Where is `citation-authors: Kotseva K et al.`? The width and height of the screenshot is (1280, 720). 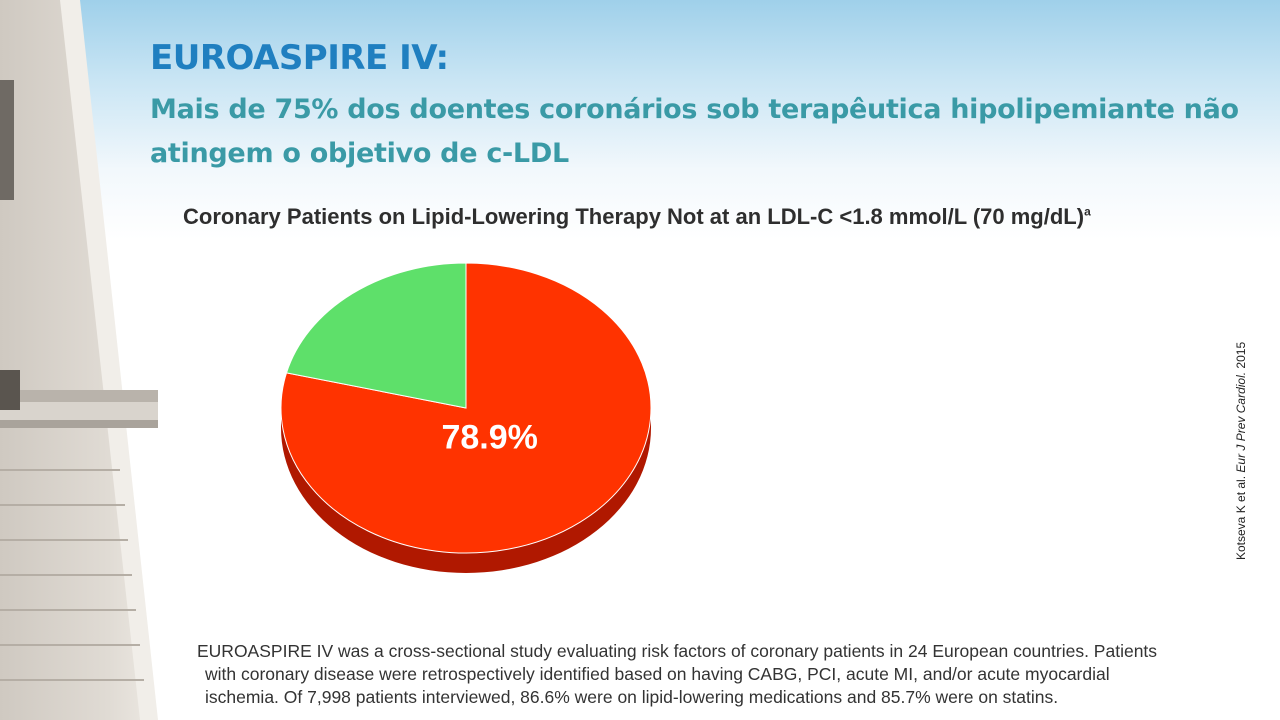
citation-authors: Kotseva K et al. is located at coordinates (1241, 516).